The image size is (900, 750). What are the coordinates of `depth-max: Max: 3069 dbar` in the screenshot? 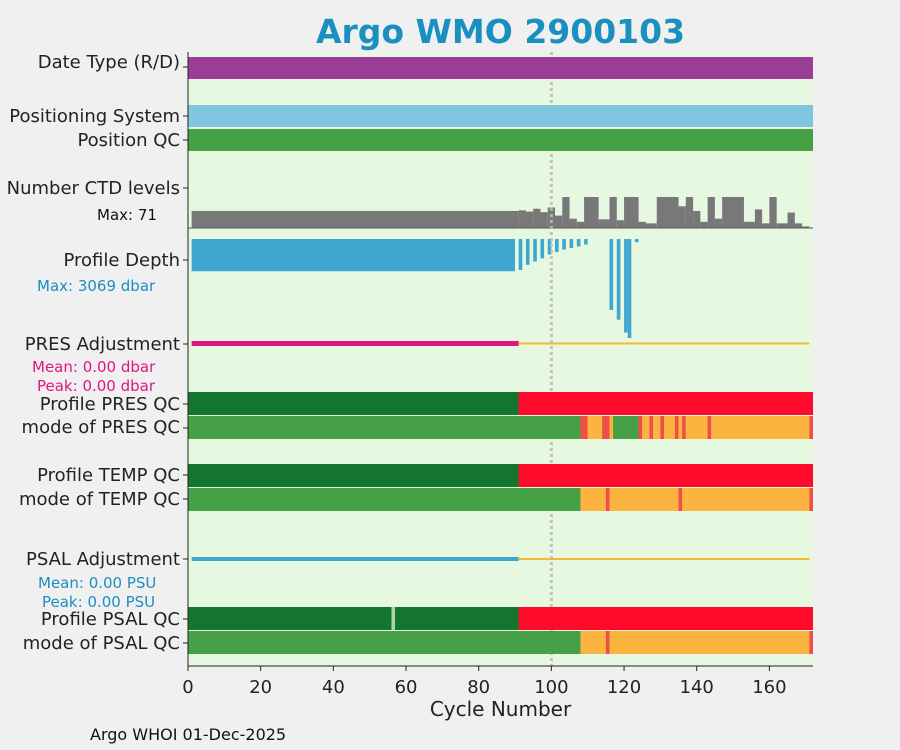 It's located at (96, 286).